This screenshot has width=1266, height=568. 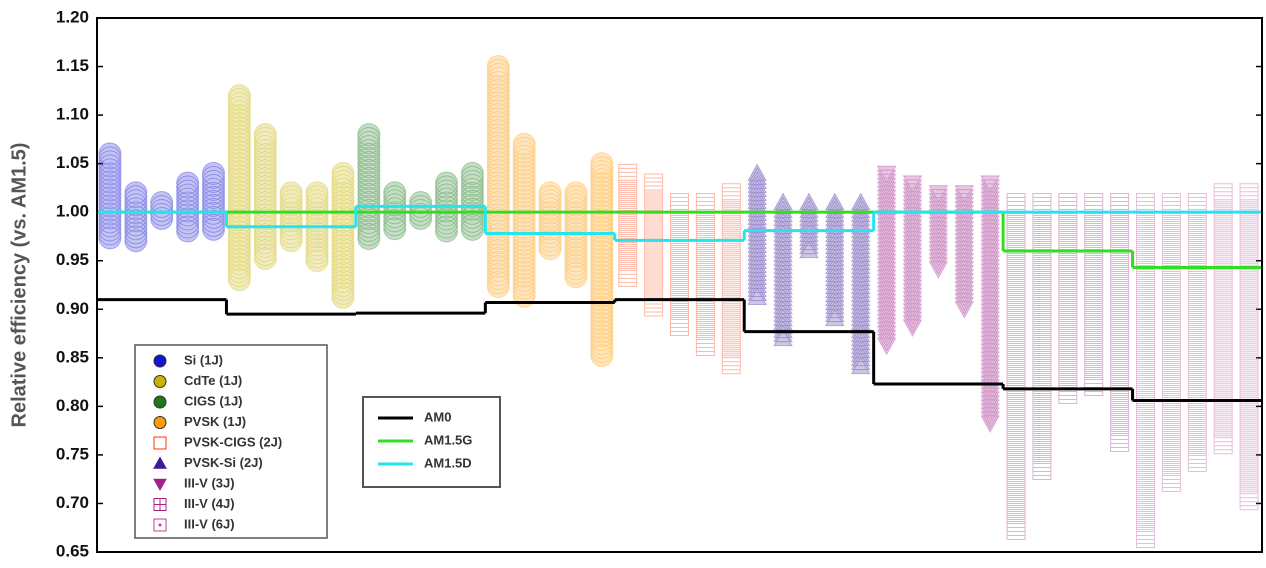 I want to click on legend-label: PVSK (1J), so click(x=215, y=421).